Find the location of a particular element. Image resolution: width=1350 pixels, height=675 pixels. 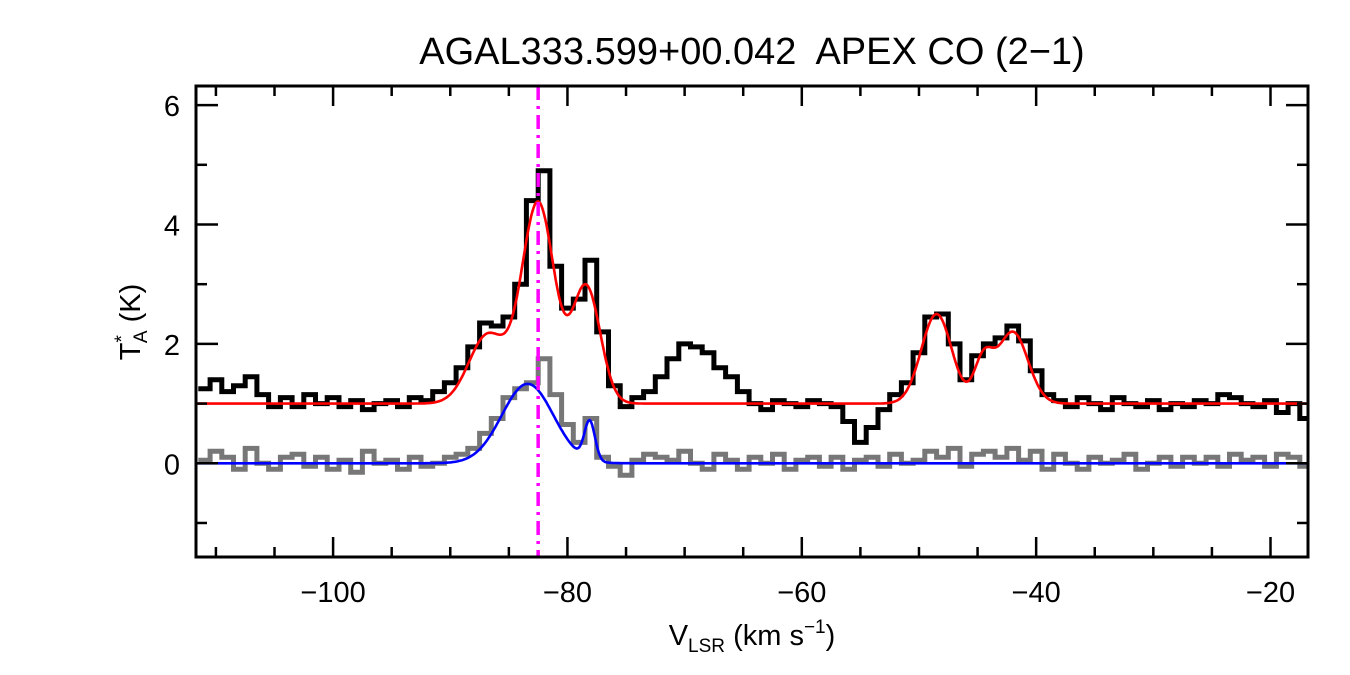

second-spectrum-histogram is located at coordinates (753, 417).